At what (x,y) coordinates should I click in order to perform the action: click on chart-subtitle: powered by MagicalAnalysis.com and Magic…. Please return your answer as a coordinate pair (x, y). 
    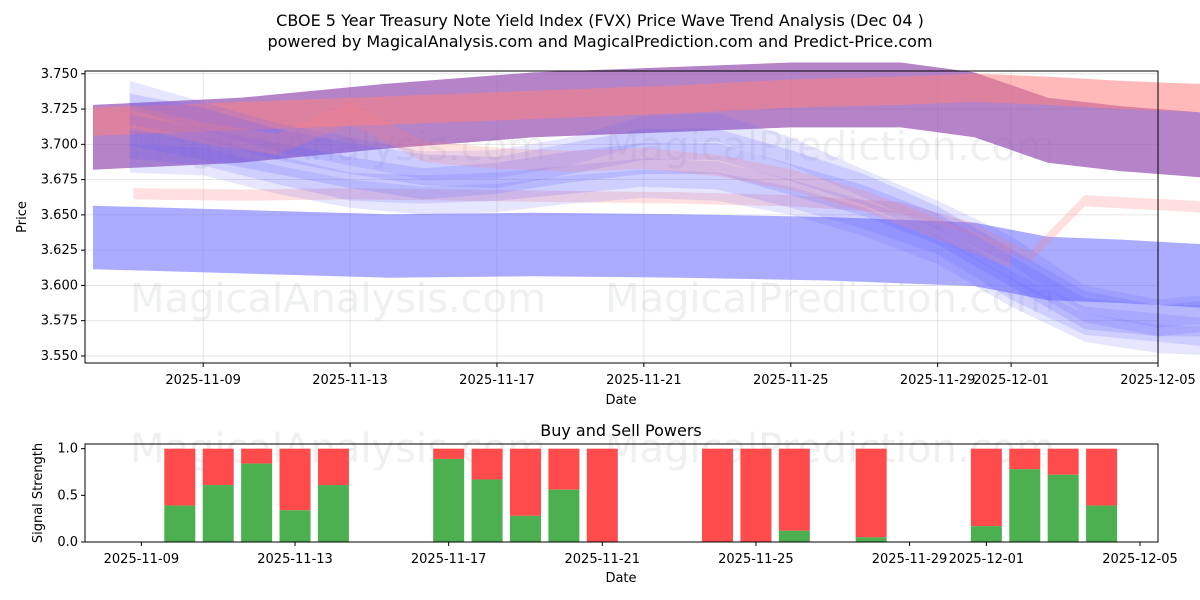
    Looking at the image, I should click on (599, 41).